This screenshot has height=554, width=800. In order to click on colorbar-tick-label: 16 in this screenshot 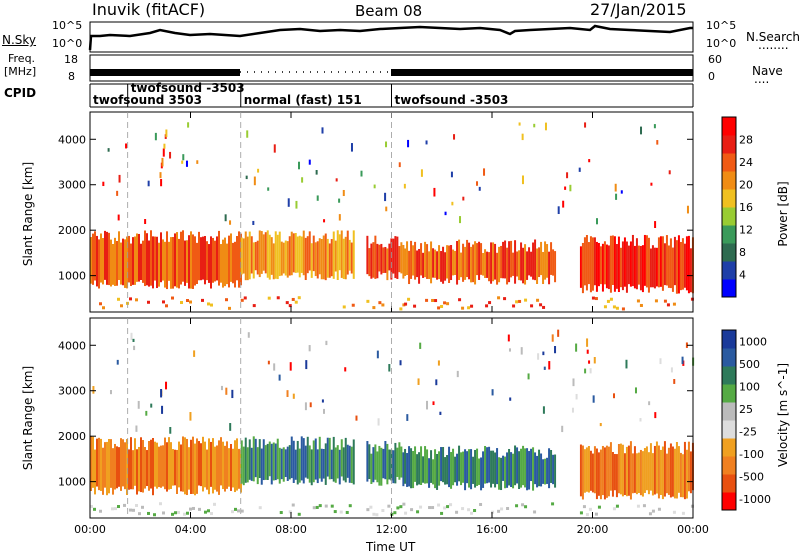, I will do `click(746, 207)`.